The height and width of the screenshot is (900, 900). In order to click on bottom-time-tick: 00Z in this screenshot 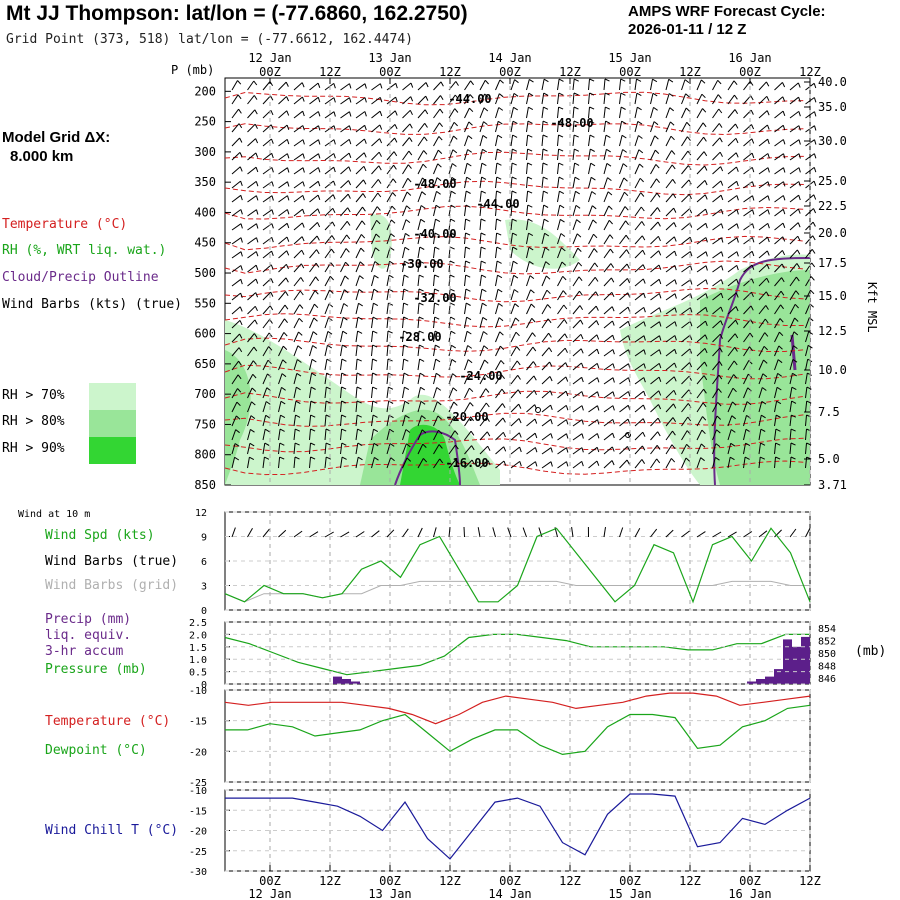, I will do `click(390, 881)`.